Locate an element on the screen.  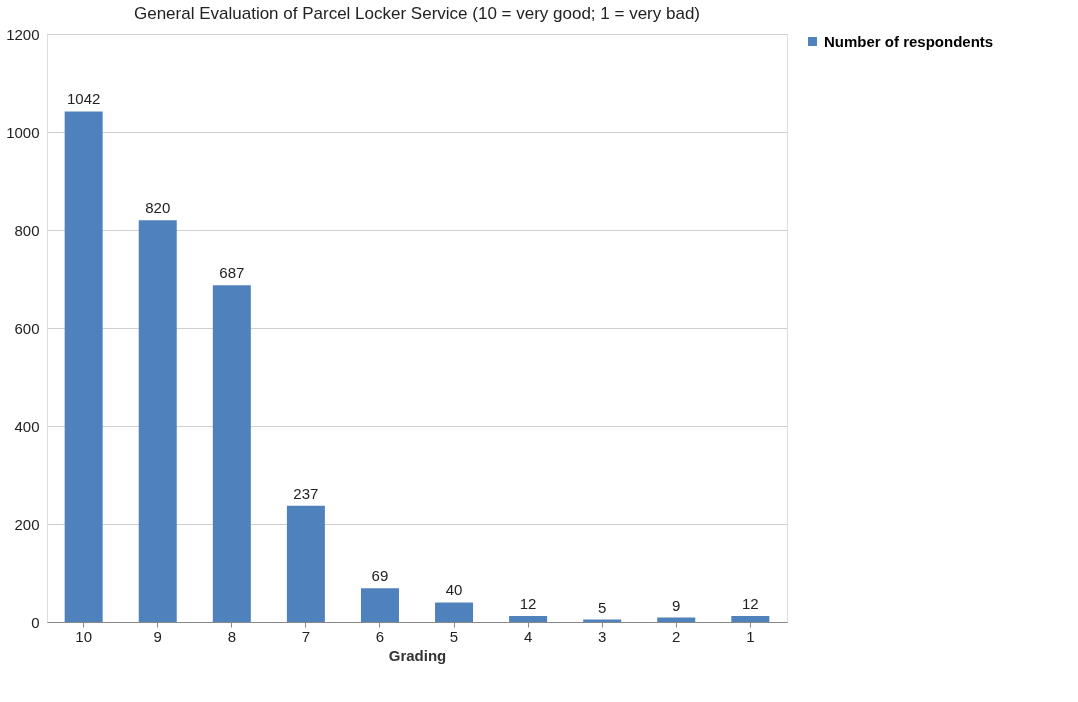
data-label: 1042 is located at coordinates (83, 99).